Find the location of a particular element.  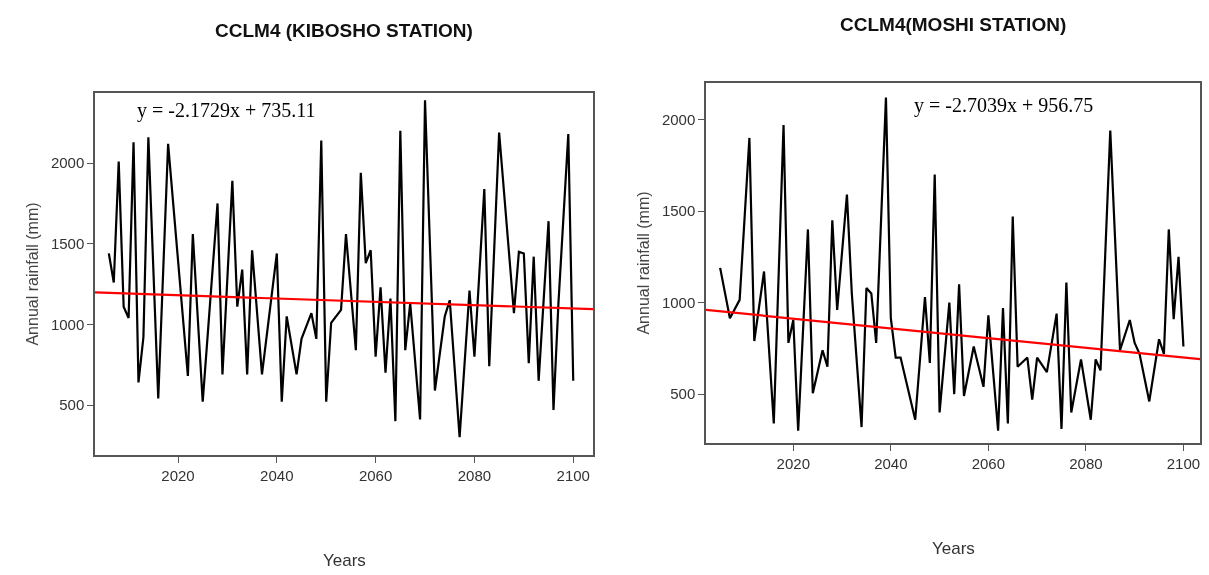

chart-title: CCLM4(MOSHI STATION) is located at coordinates (953, 24).